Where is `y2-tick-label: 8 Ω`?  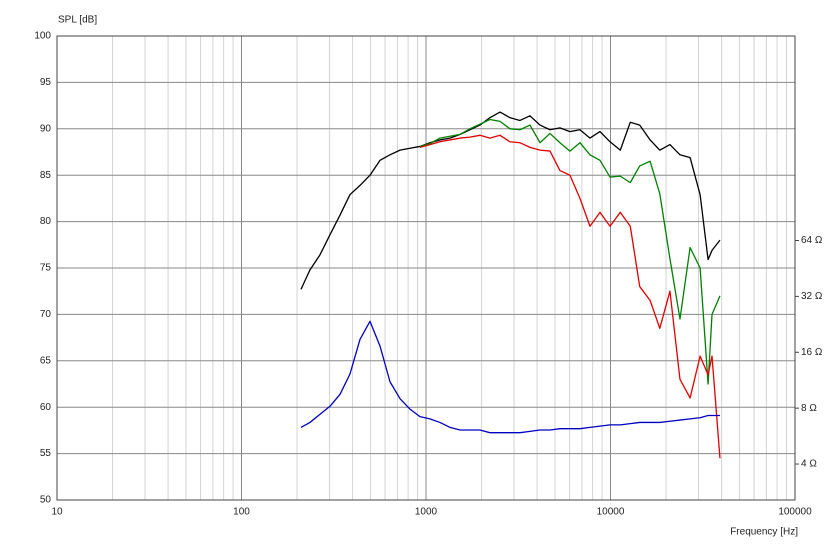
y2-tick-label: 8 Ω is located at coordinates (809, 408).